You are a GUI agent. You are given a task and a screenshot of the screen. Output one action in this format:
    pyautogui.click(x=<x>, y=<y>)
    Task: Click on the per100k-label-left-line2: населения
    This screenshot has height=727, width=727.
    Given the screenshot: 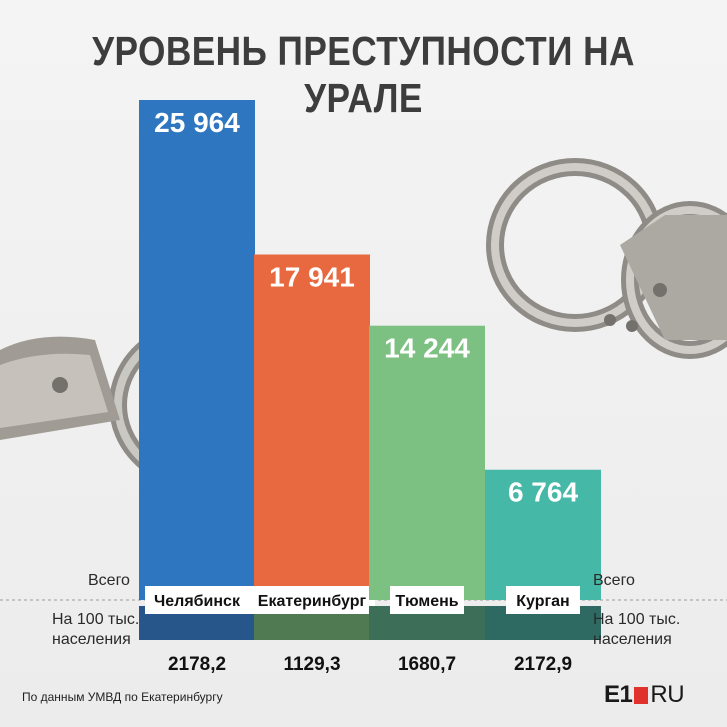 What is the action you would take?
    pyautogui.click(x=91, y=639)
    